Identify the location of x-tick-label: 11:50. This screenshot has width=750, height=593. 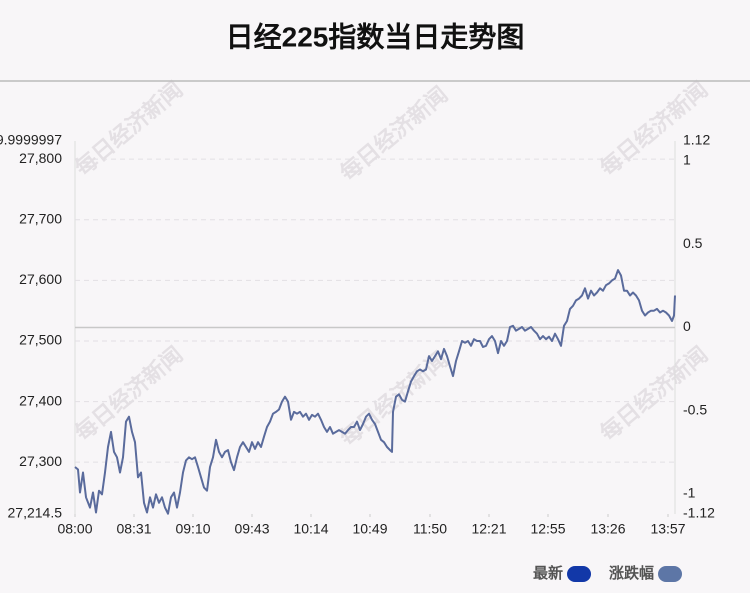
(430, 529).